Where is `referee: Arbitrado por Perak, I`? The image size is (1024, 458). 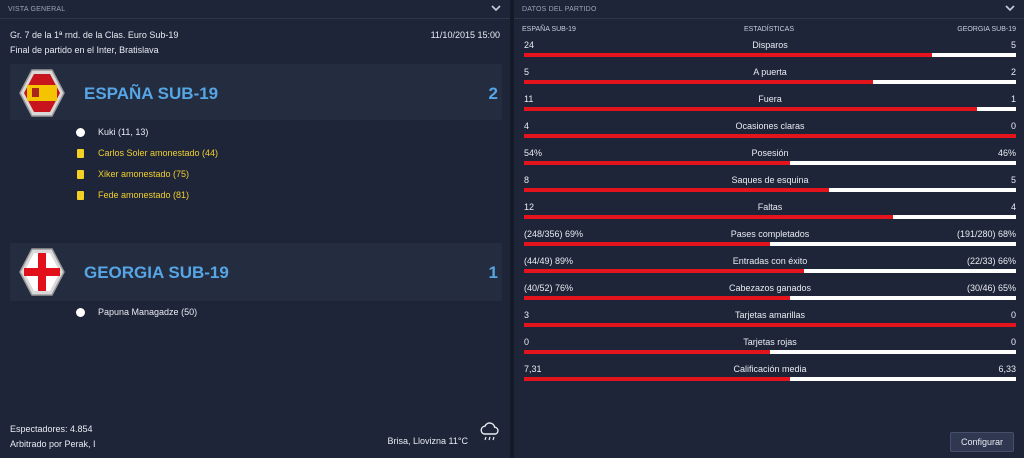
referee: Arbitrado por Perak, I is located at coordinates (53, 444).